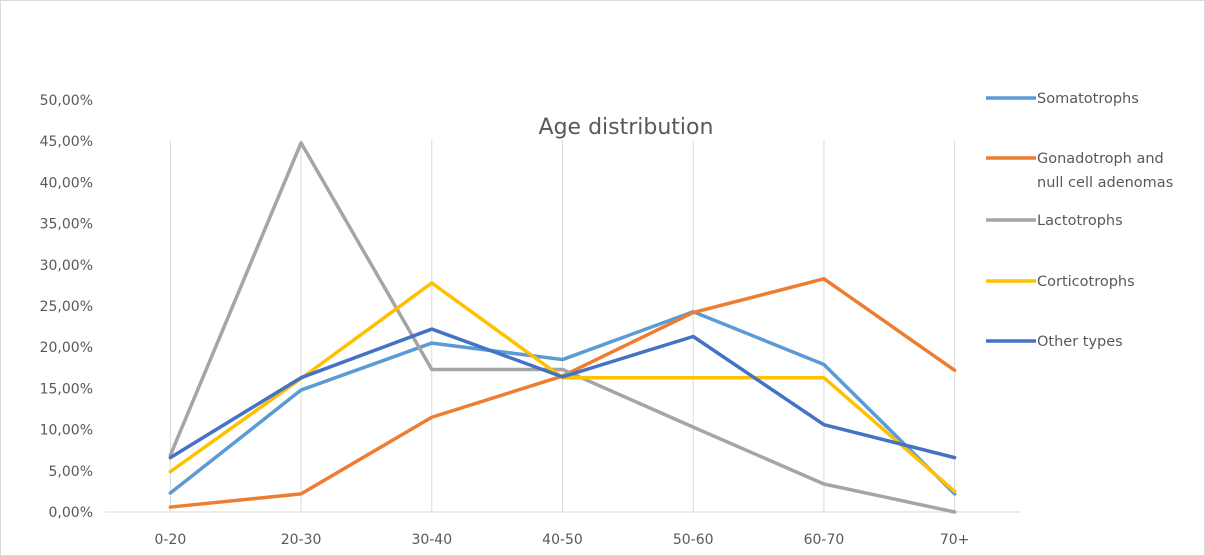 The image size is (1205, 556). Describe the element at coordinates (66, 183) in the screenshot. I see `y-tick-label: 40,00%` at that location.